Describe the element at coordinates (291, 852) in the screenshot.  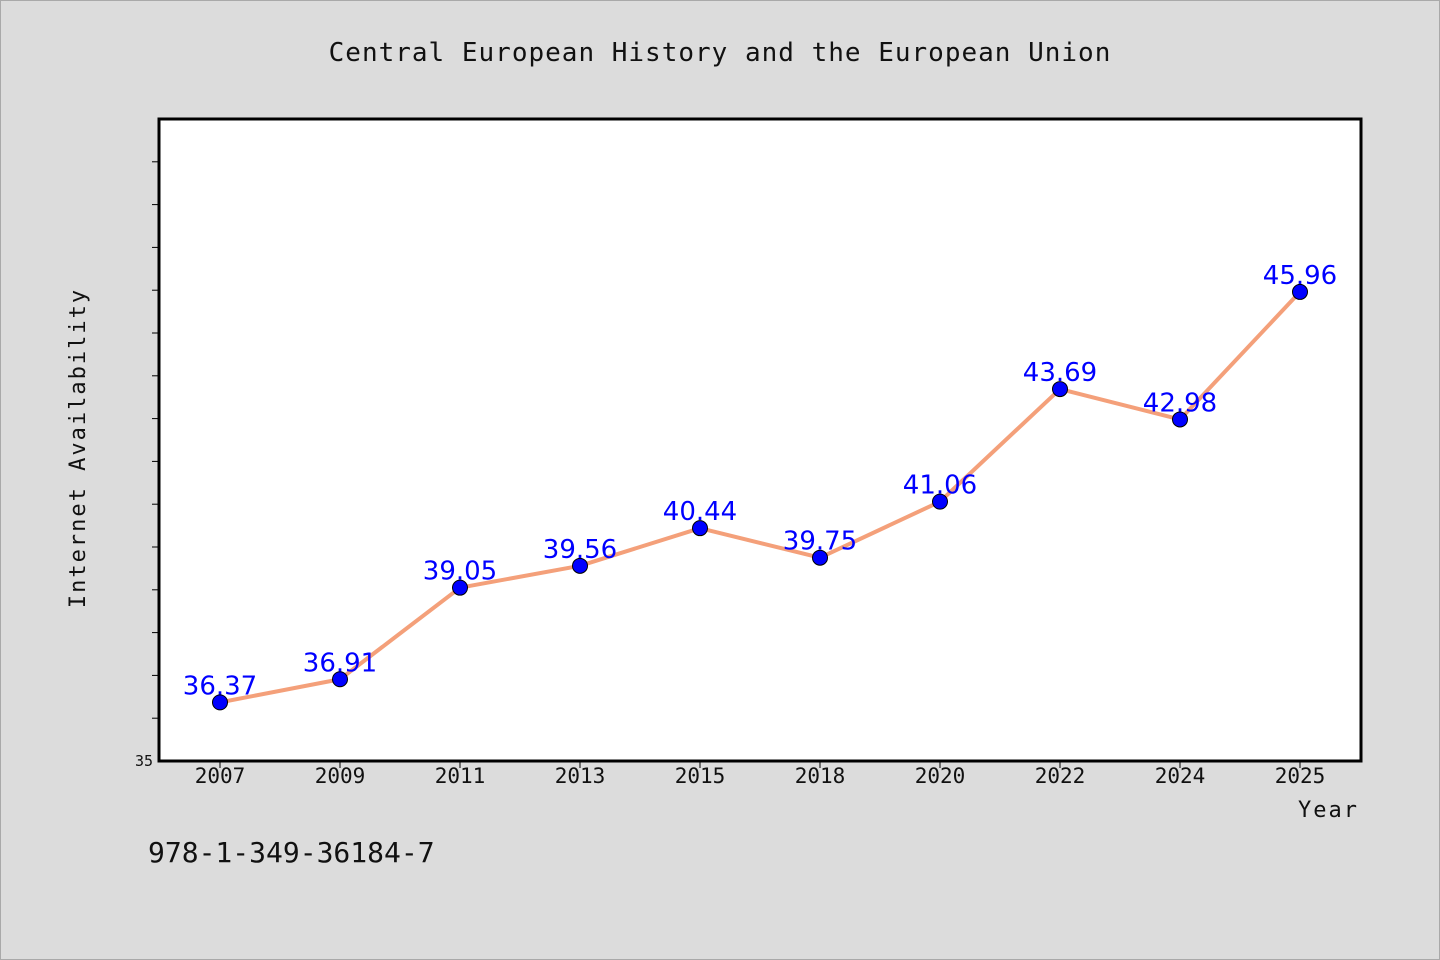
I see `isbn-text: 978-1-349-36184-7` at that location.